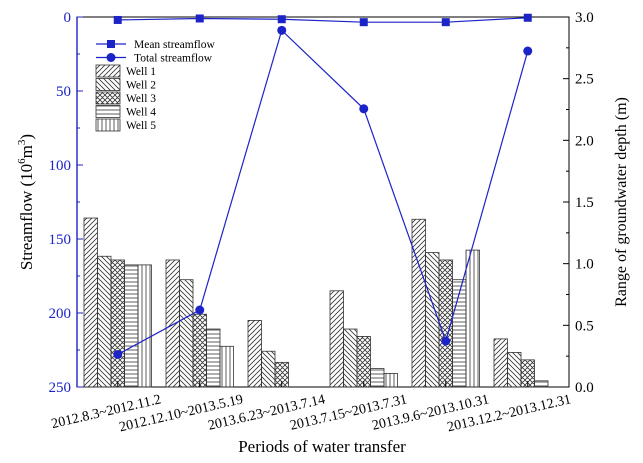 The image size is (643, 463). I want to click on left-axis: 0 50 100 150 200 250, so click(66, 203).